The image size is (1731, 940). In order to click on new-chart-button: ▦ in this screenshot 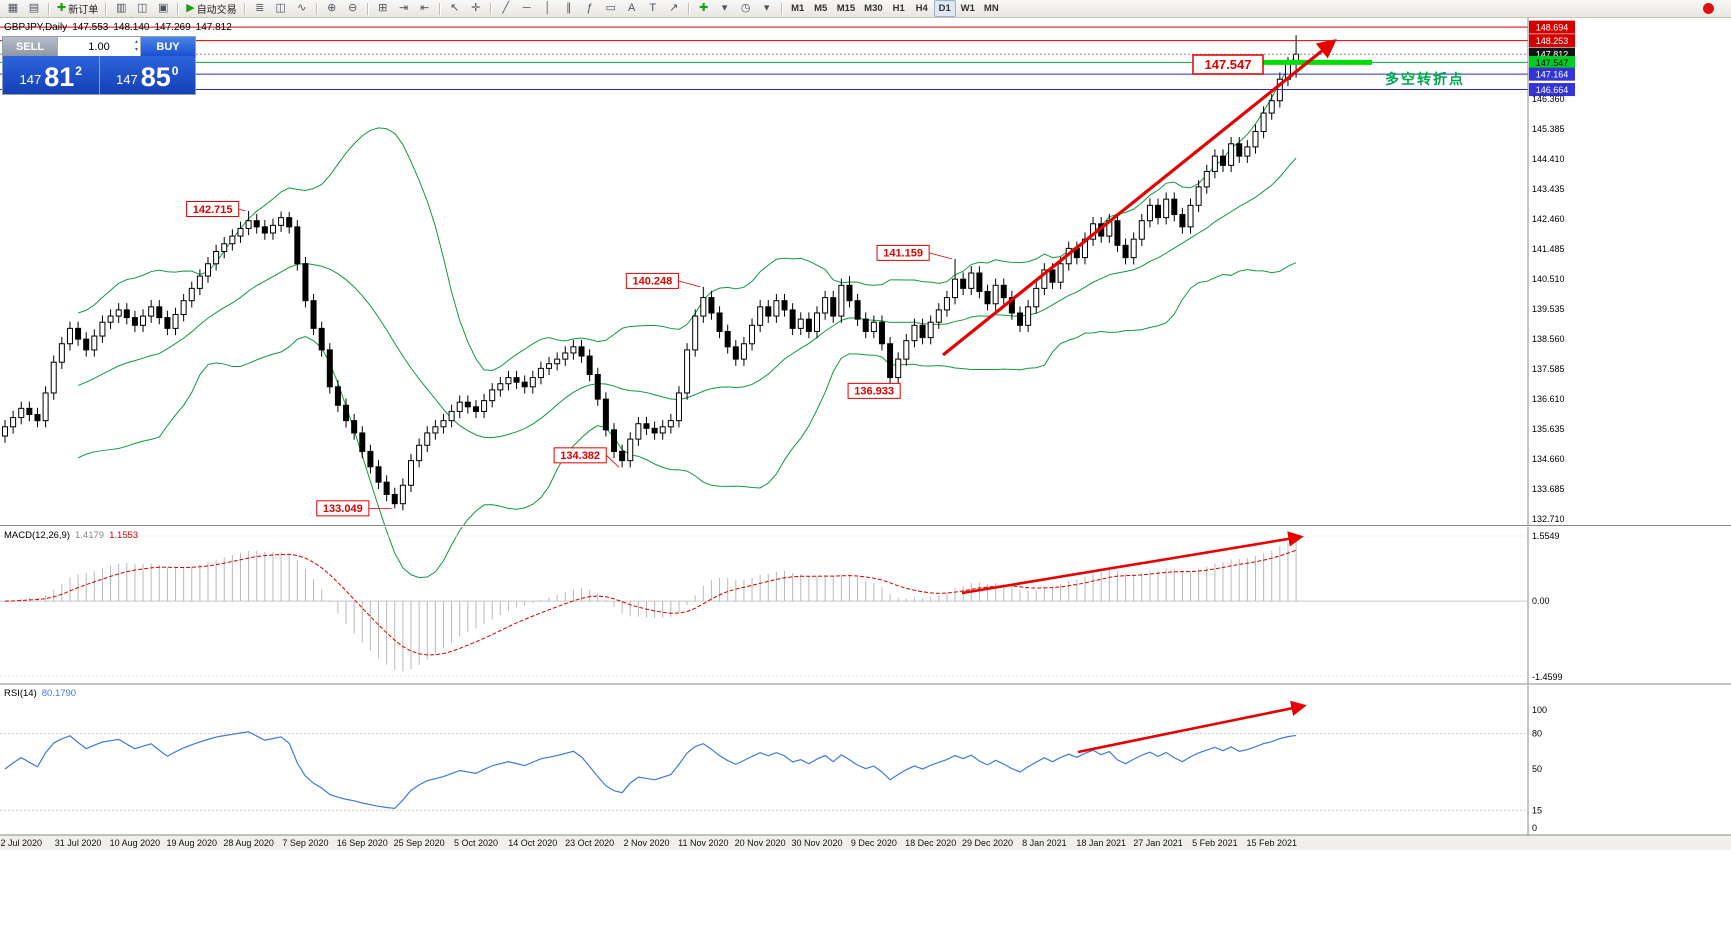, I will do `click(13, 8)`.